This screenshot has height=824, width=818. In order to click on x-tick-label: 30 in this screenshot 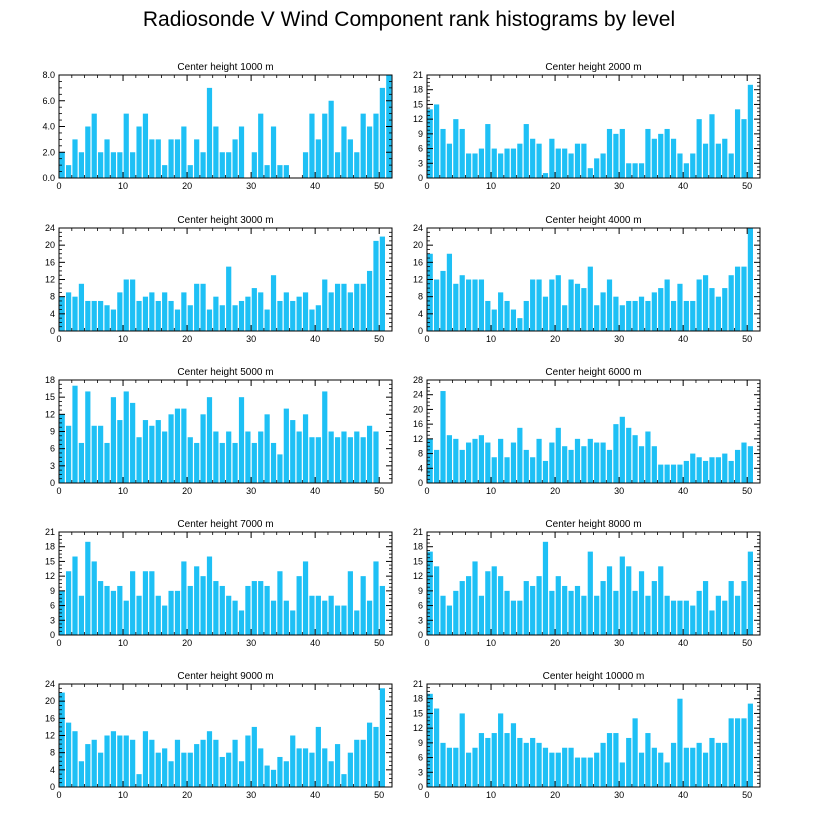, I will do `click(619, 643)`.